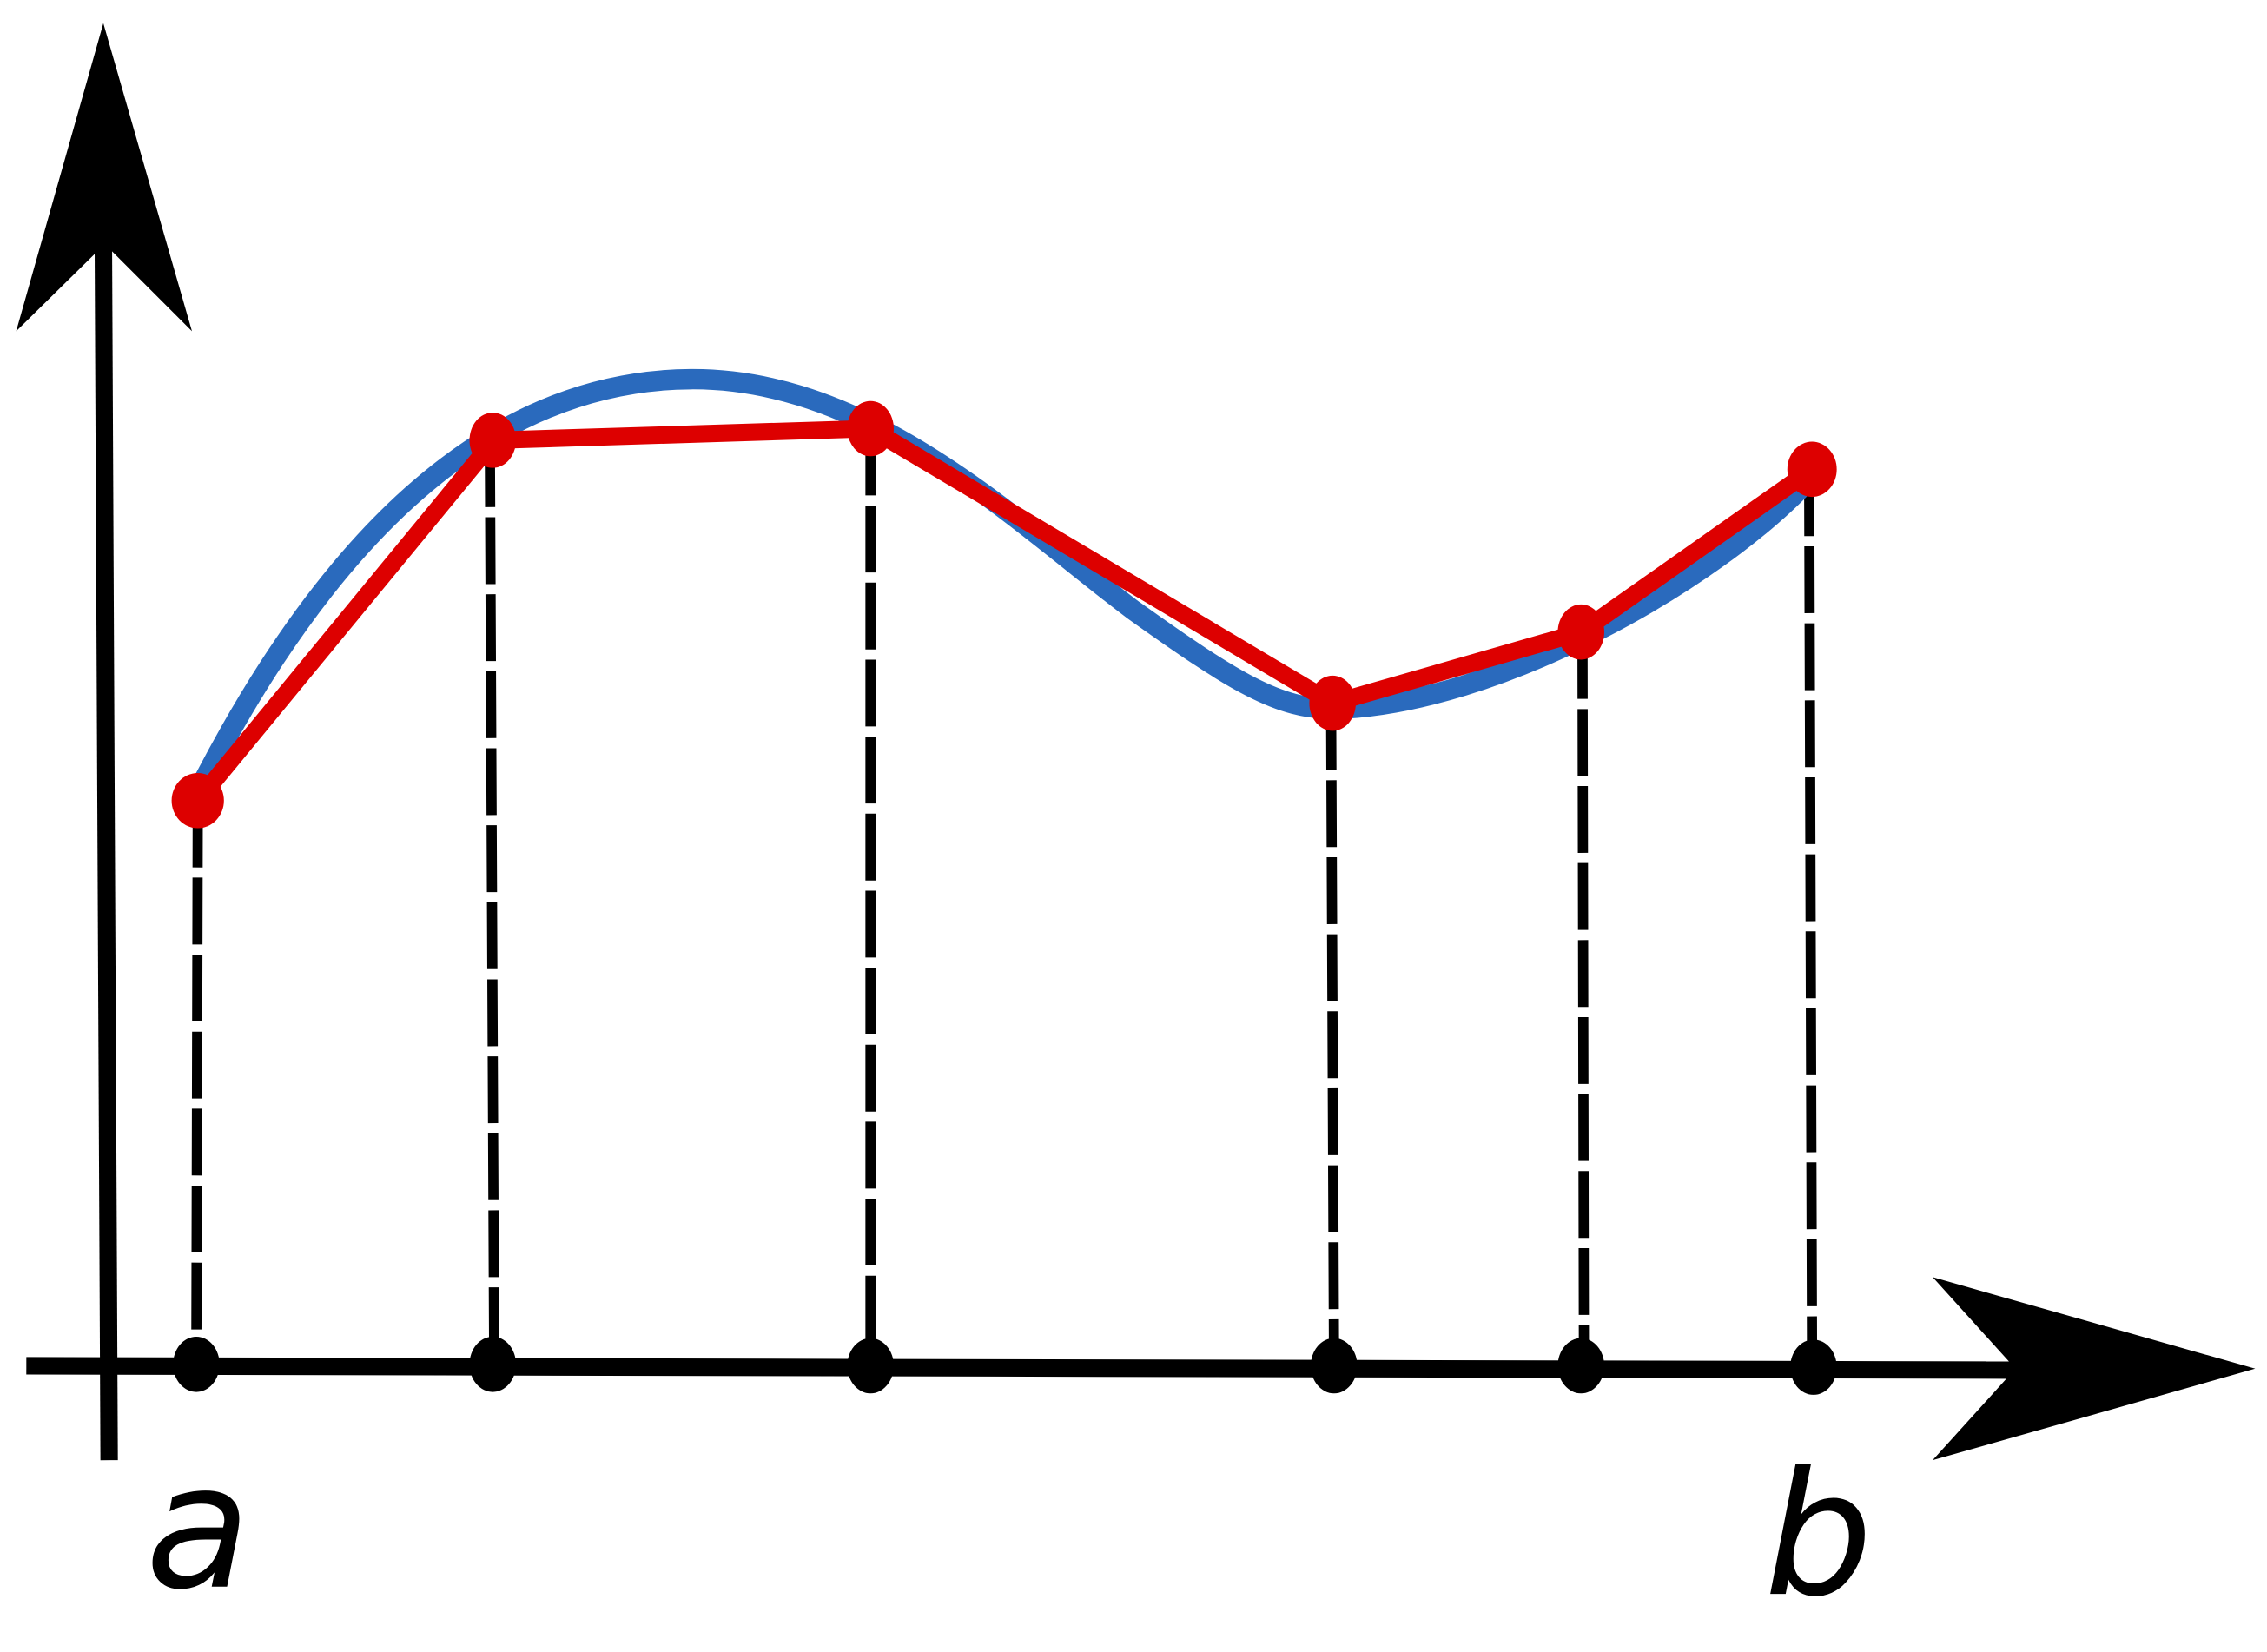  I want to click on partition-nodes, so click(1005, 1365).